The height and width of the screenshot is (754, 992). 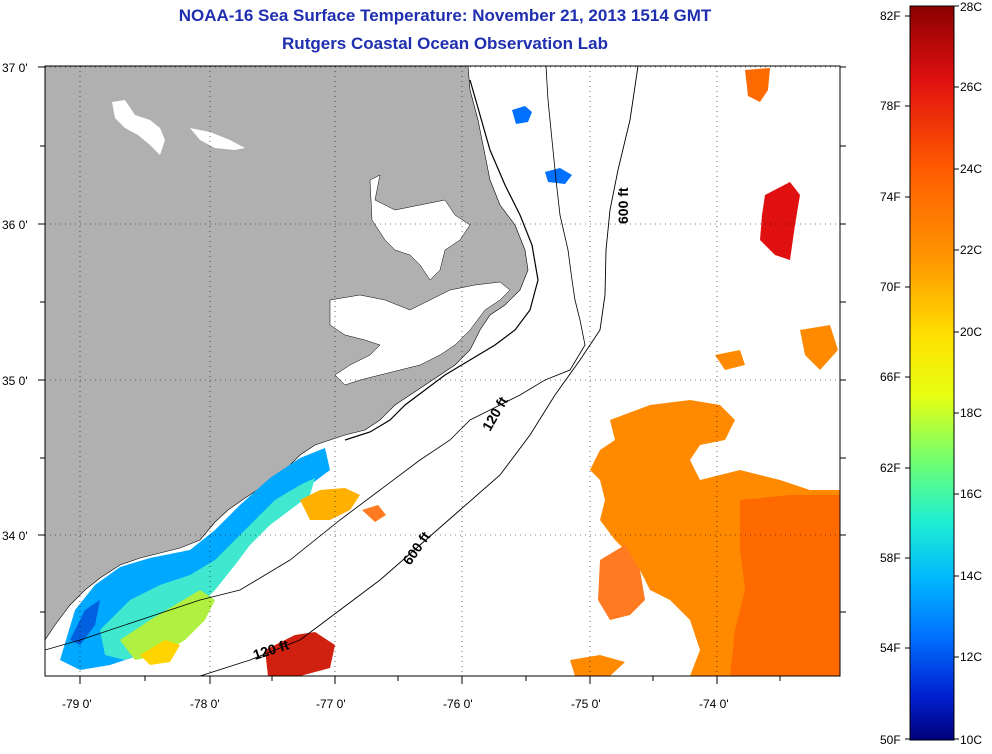 I want to click on lat-label-37: 37 0', so click(x=15, y=68).